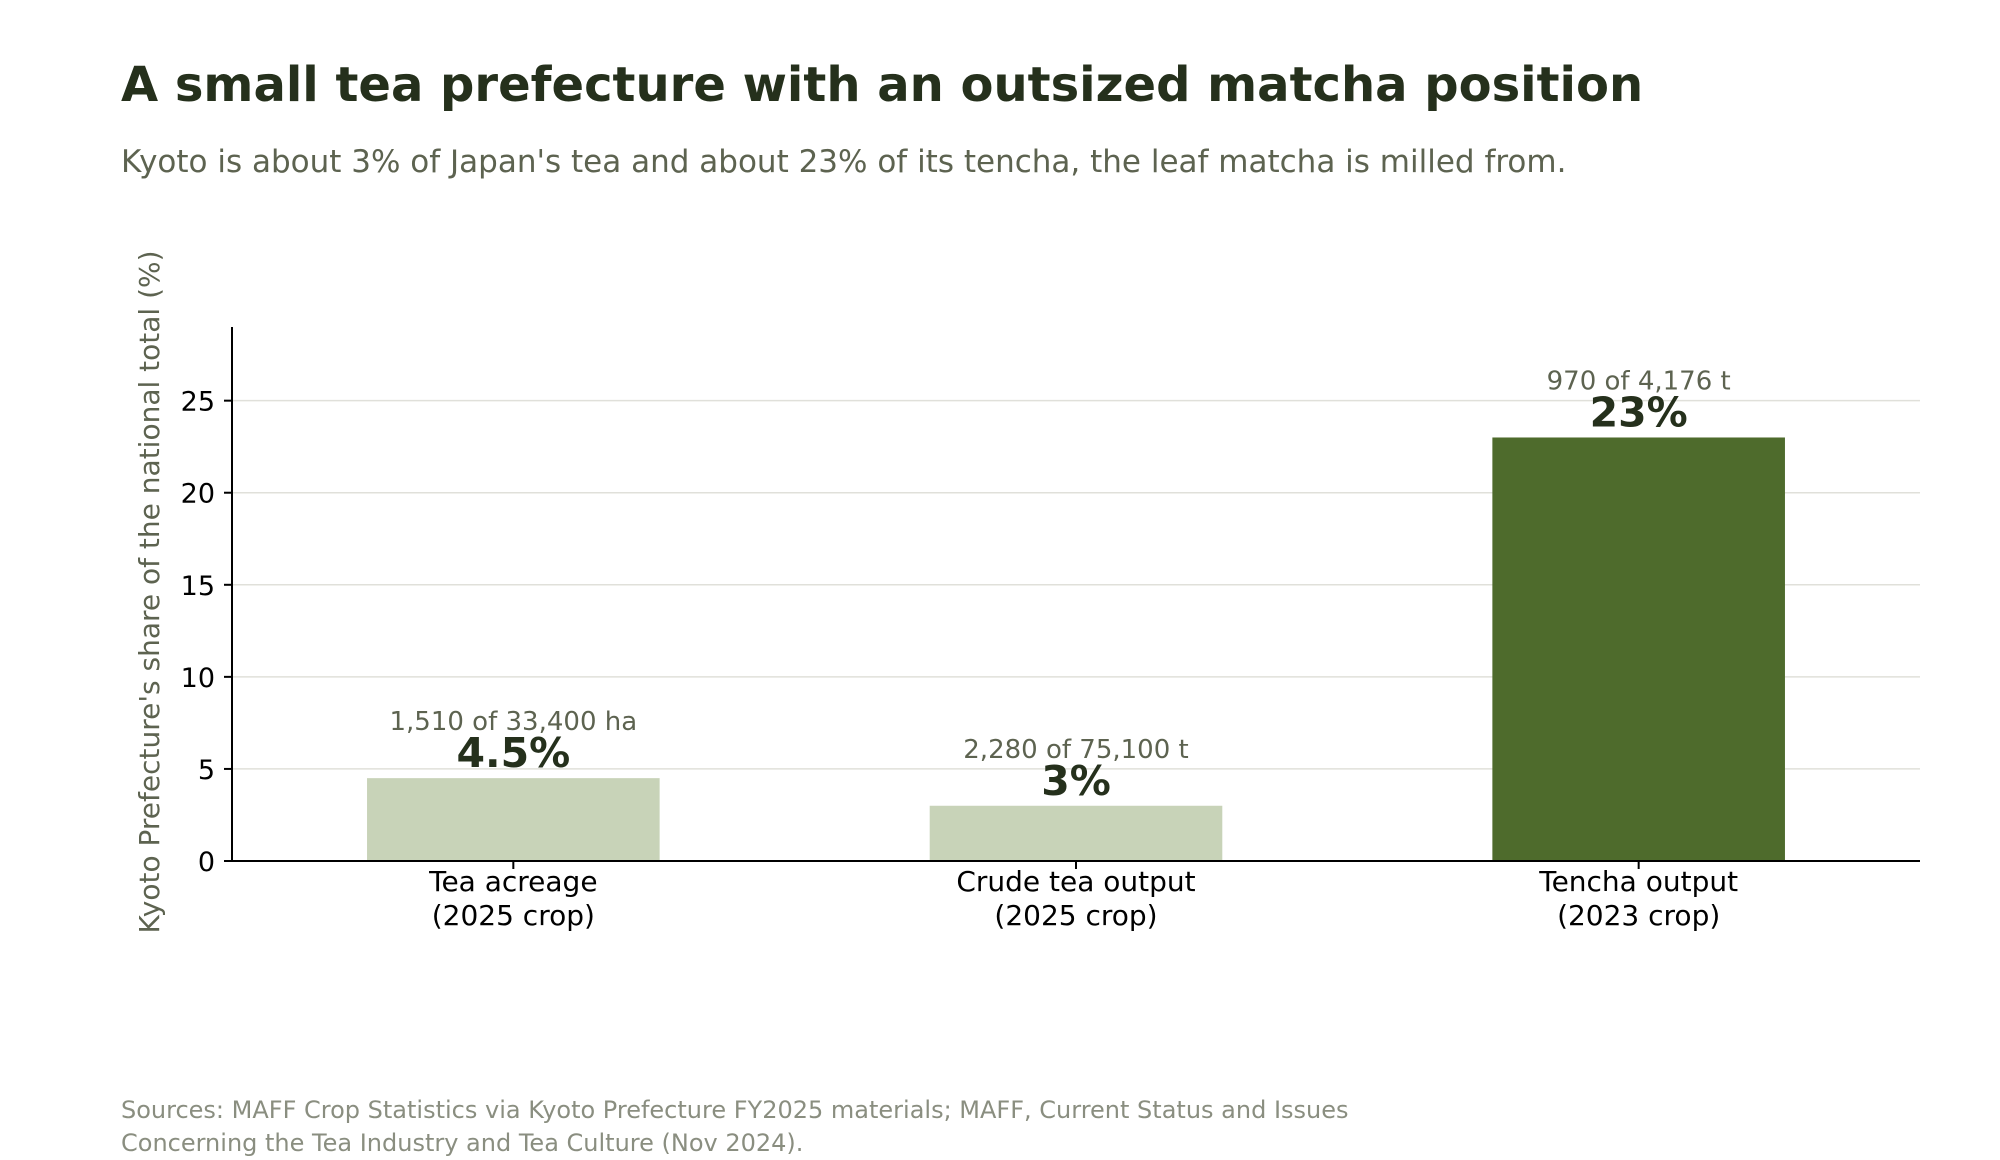  What do you see at coordinates (198, 402) in the screenshot?
I see `y-tick-label-25: 25` at bounding box center [198, 402].